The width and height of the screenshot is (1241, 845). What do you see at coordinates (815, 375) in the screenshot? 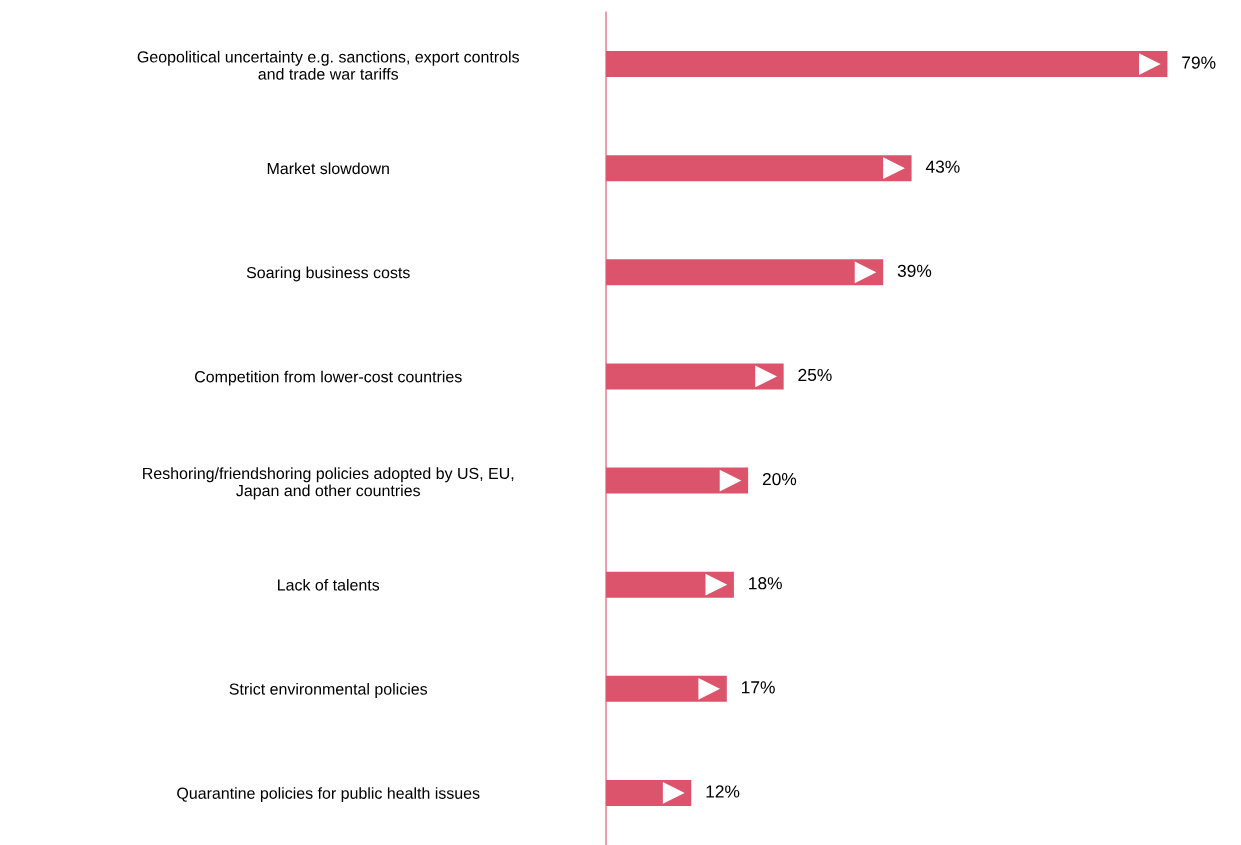
I see `data-label: 25%` at bounding box center [815, 375].